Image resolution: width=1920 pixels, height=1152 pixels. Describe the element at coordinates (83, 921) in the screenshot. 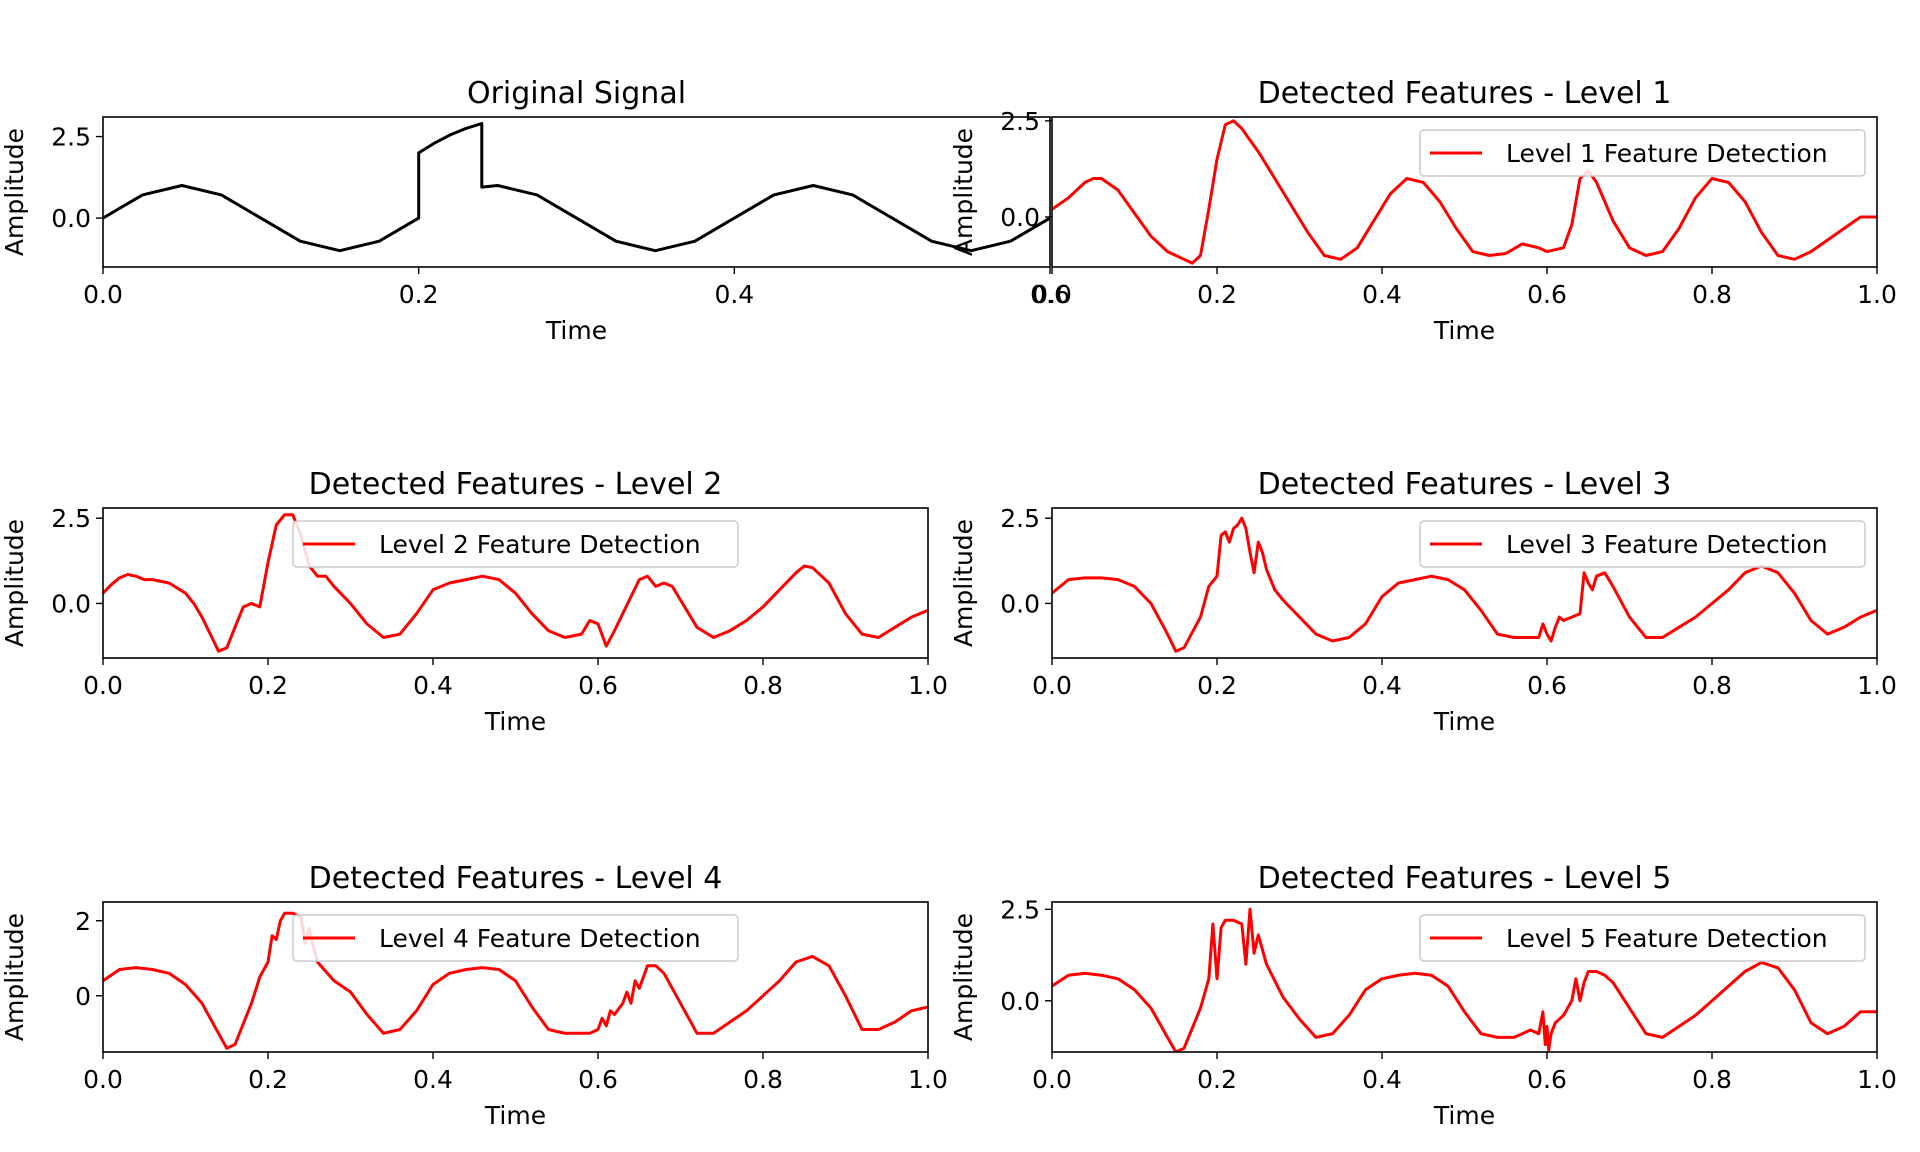

I see `y-tick-label: 2` at that location.